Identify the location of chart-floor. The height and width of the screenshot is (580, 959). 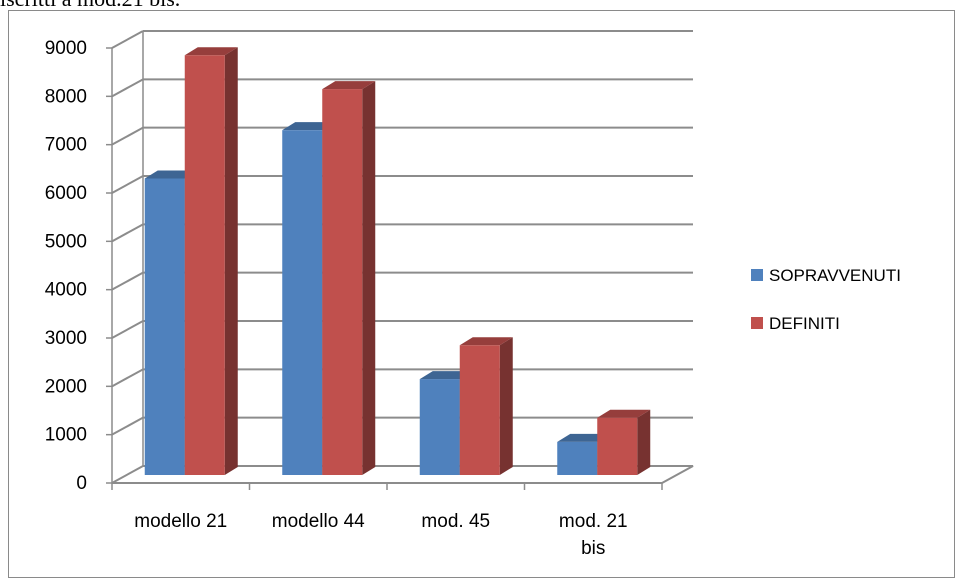
(402, 474).